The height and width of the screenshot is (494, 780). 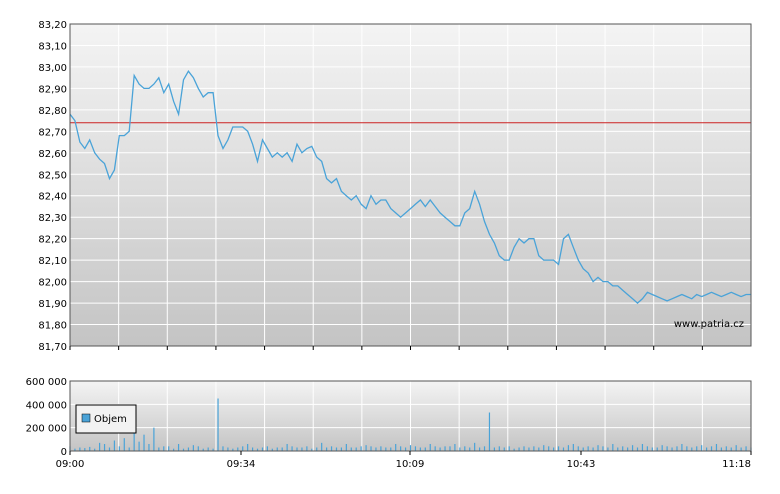 I want to click on volume-y-tick-label: 200 000, so click(x=46, y=429).